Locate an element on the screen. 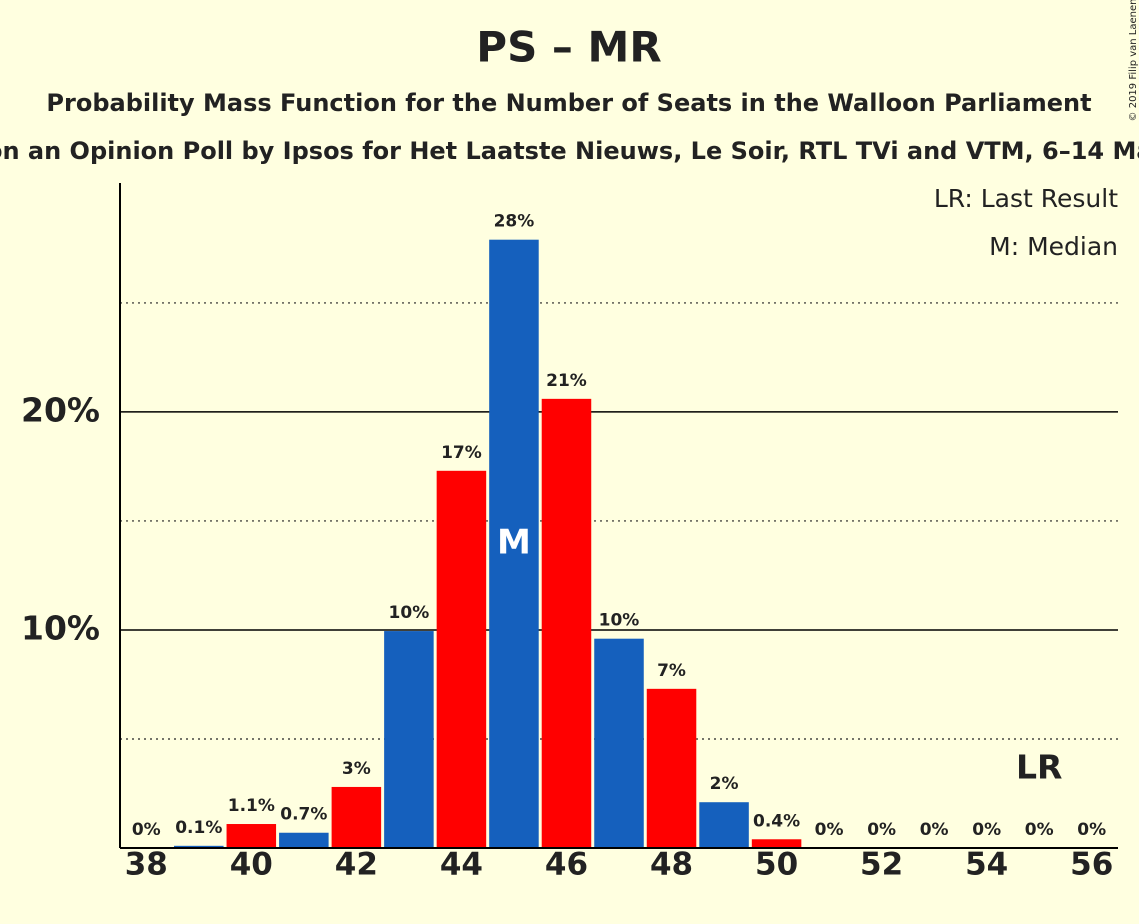  value-label: 7% is located at coordinates (671, 671).